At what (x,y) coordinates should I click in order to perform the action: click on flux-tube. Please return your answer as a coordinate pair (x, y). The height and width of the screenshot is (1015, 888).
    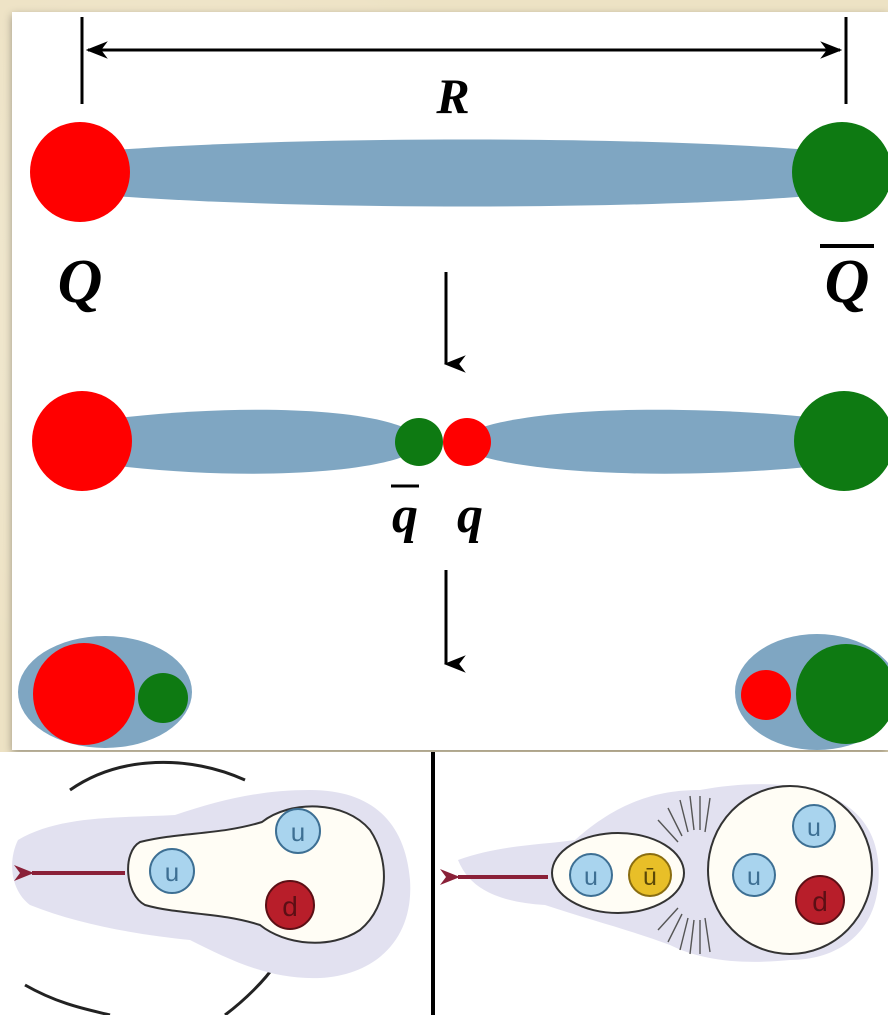
    Looking at the image, I should click on (462, 173).